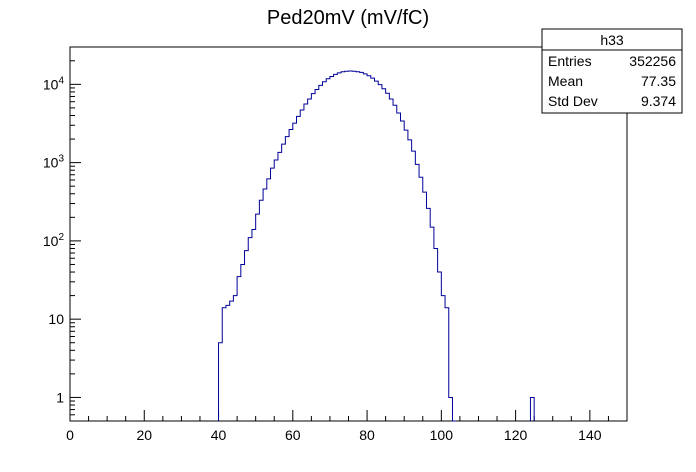 The image size is (696, 472). Describe the element at coordinates (61, 159) in the screenshot. I see `y-tick-exponent: 3` at that location.